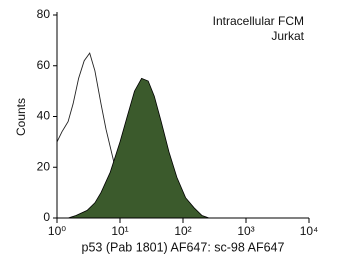  Describe the element at coordinates (44, 14) in the screenshot. I see `y-tick-label: 80` at that location.